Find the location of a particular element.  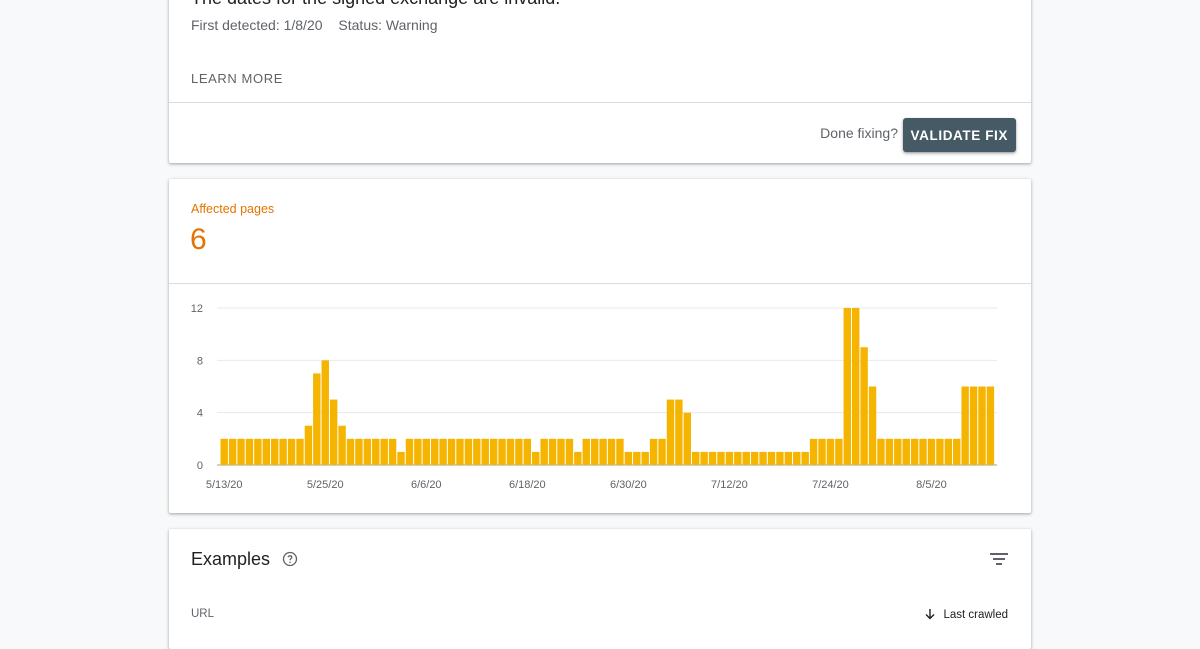

filter-icon is located at coordinates (999, 559).